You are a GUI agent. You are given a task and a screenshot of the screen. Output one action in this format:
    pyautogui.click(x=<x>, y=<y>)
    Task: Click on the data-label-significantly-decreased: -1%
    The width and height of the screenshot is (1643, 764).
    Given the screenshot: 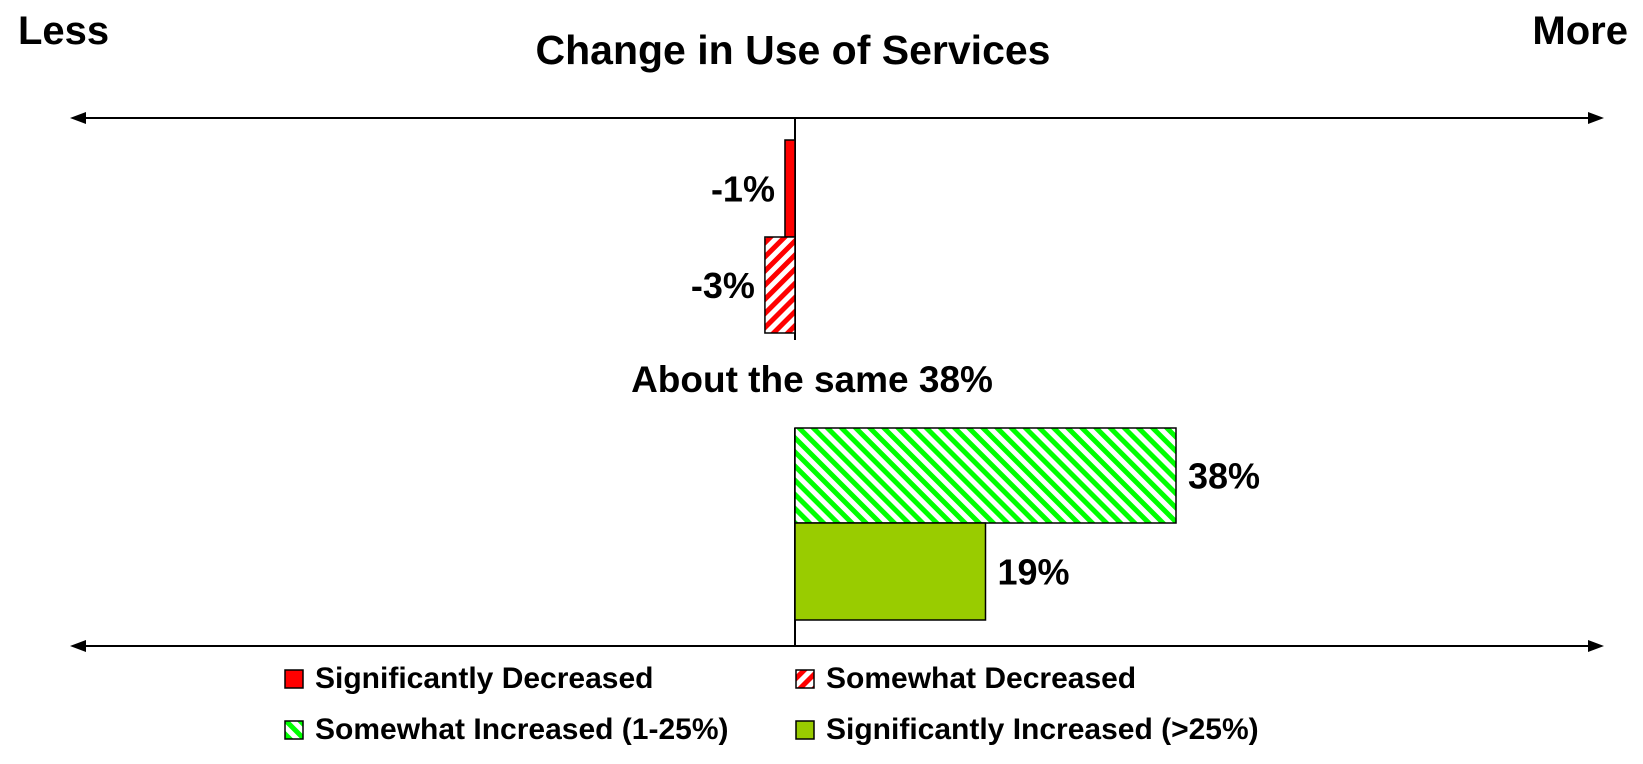 What is the action you would take?
    pyautogui.click(x=743, y=189)
    